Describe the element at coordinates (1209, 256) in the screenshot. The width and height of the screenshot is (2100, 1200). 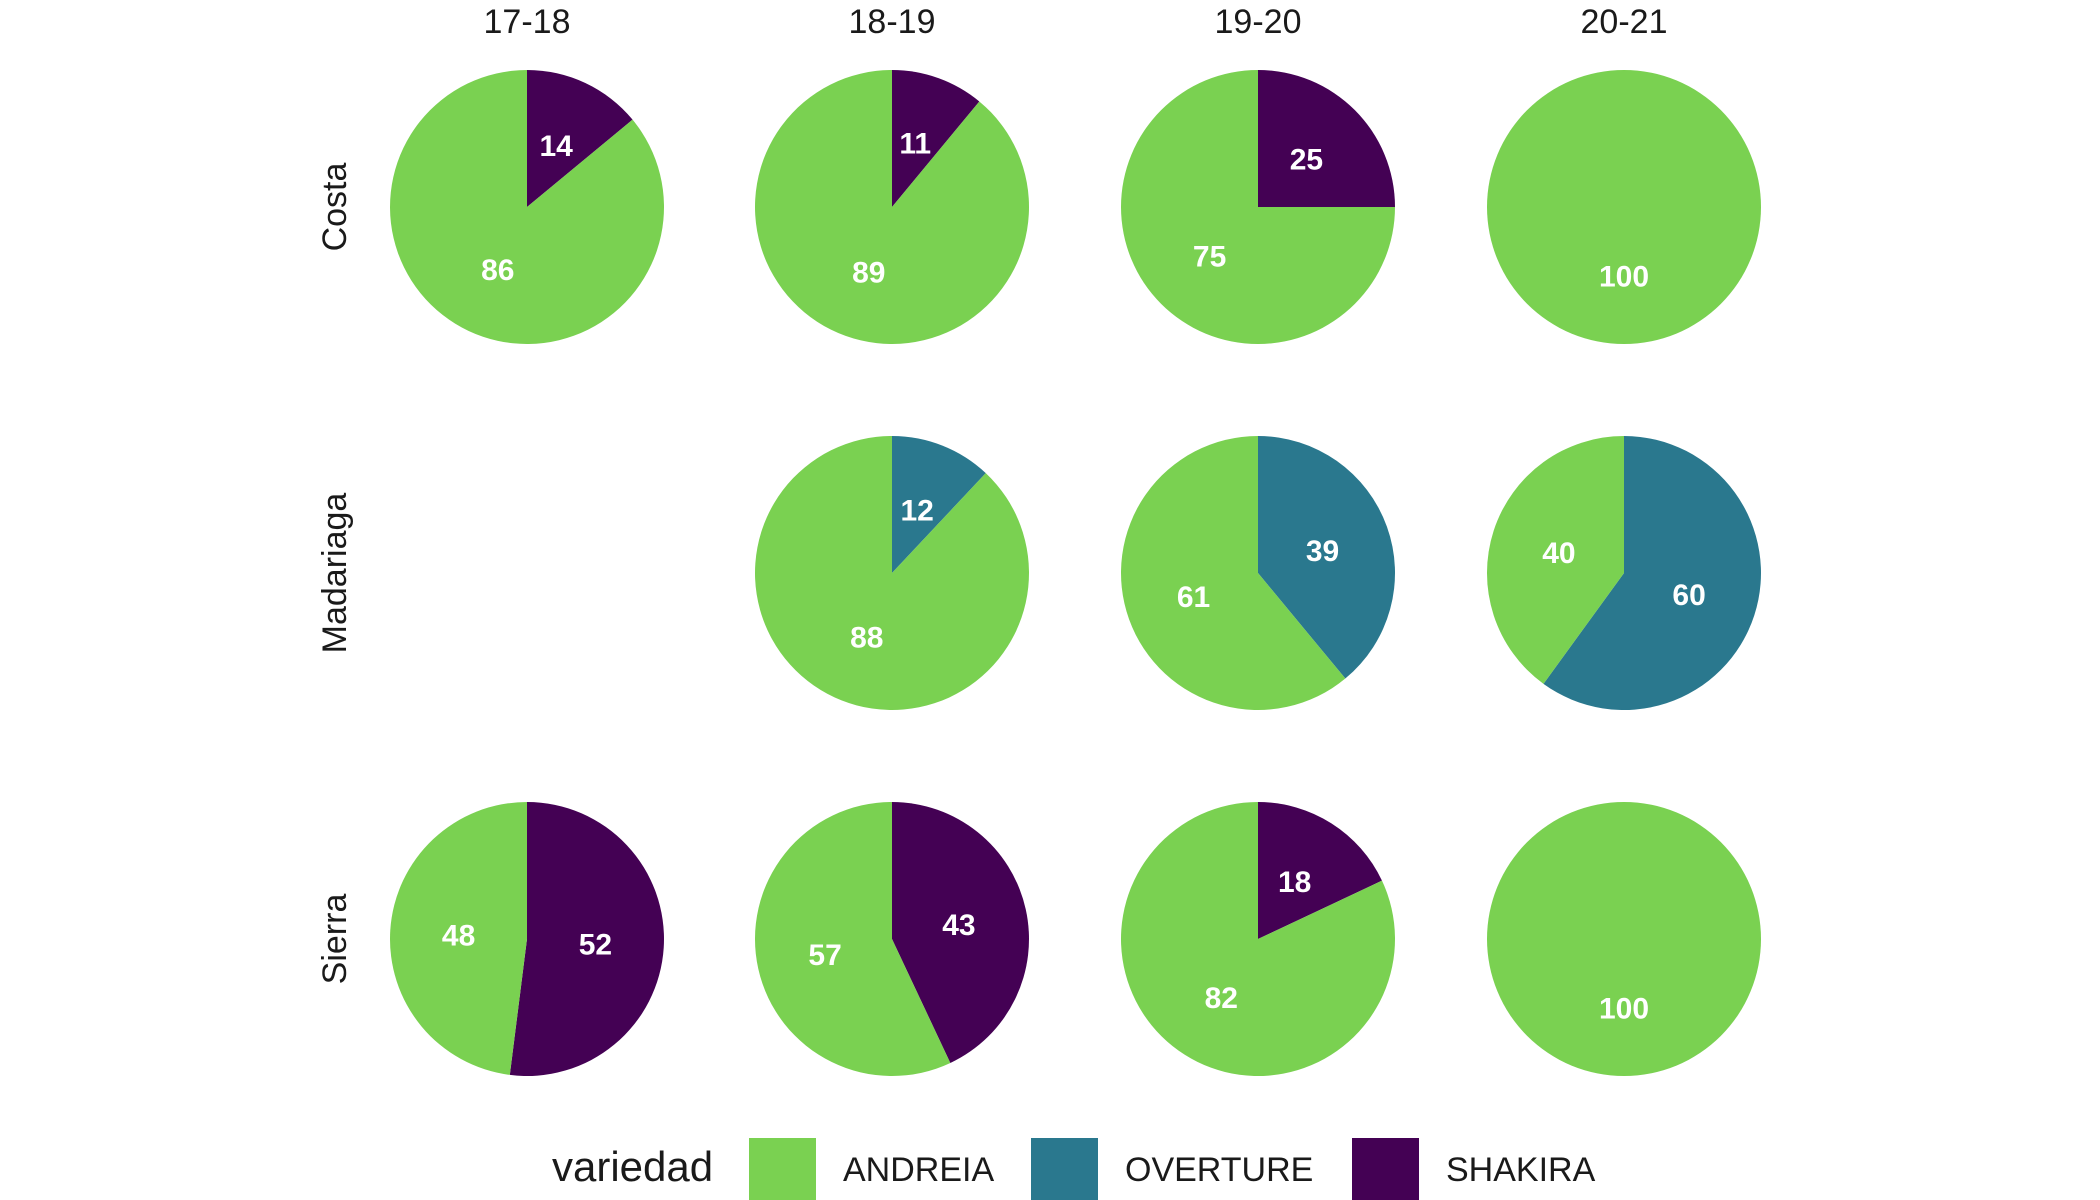
I see `pie-slice-label: 75` at that location.